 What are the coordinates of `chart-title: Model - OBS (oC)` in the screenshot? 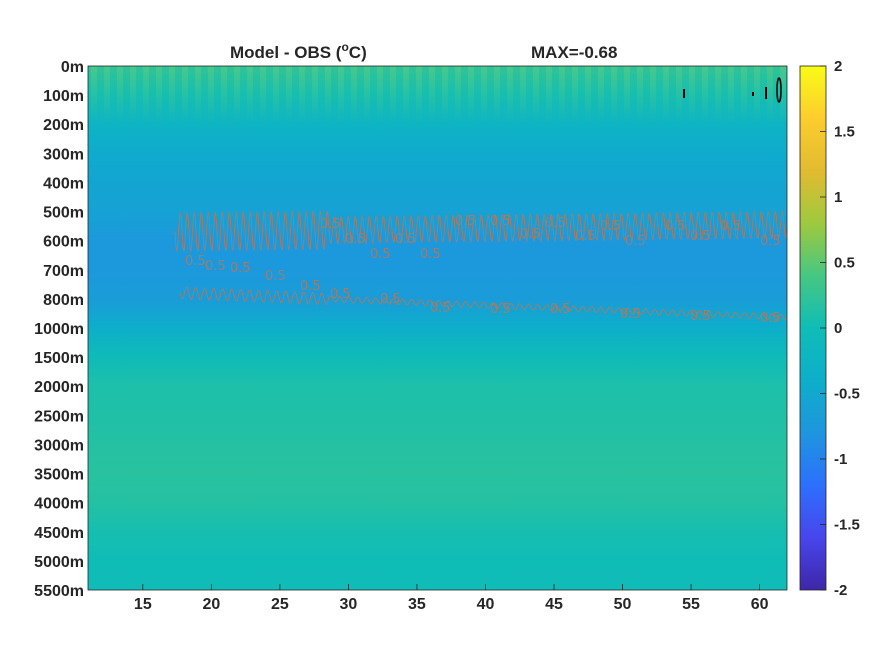 It's located at (298, 51).